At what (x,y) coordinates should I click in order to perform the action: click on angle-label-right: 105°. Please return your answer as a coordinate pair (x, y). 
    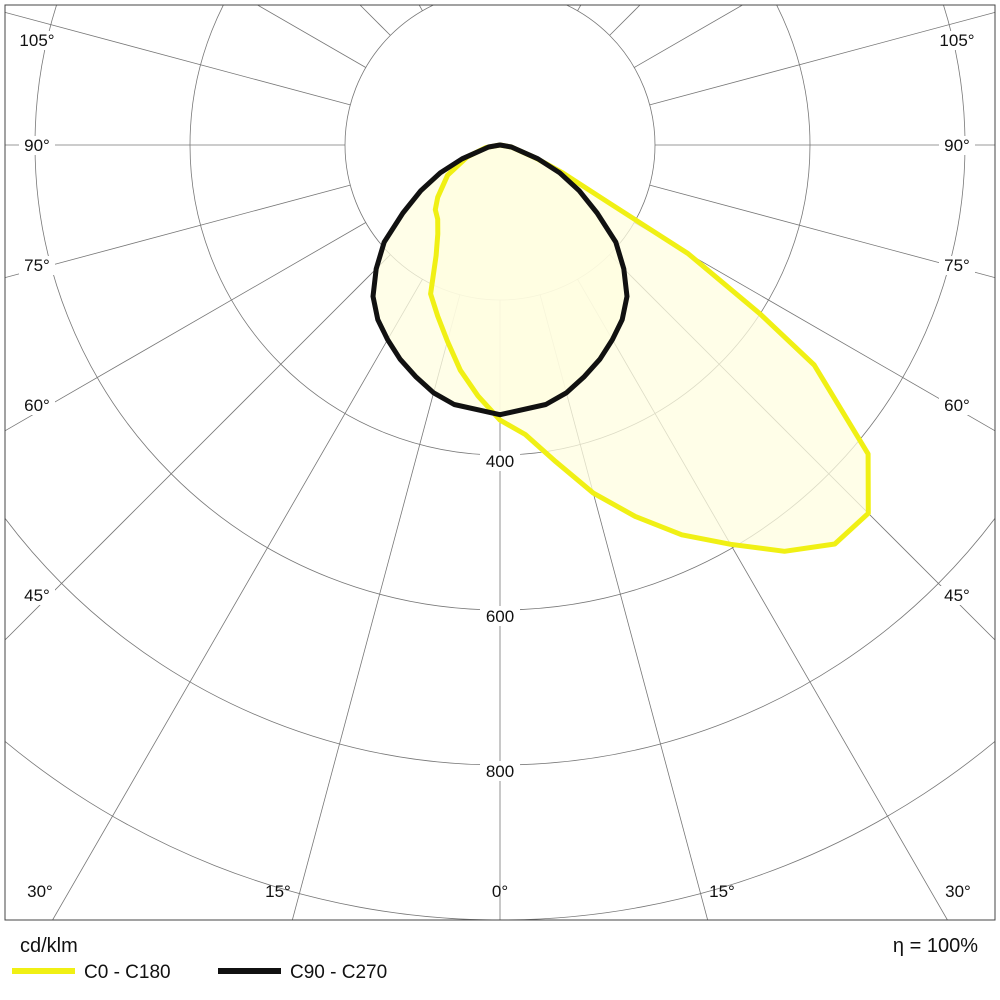
    Looking at the image, I should click on (956, 40).